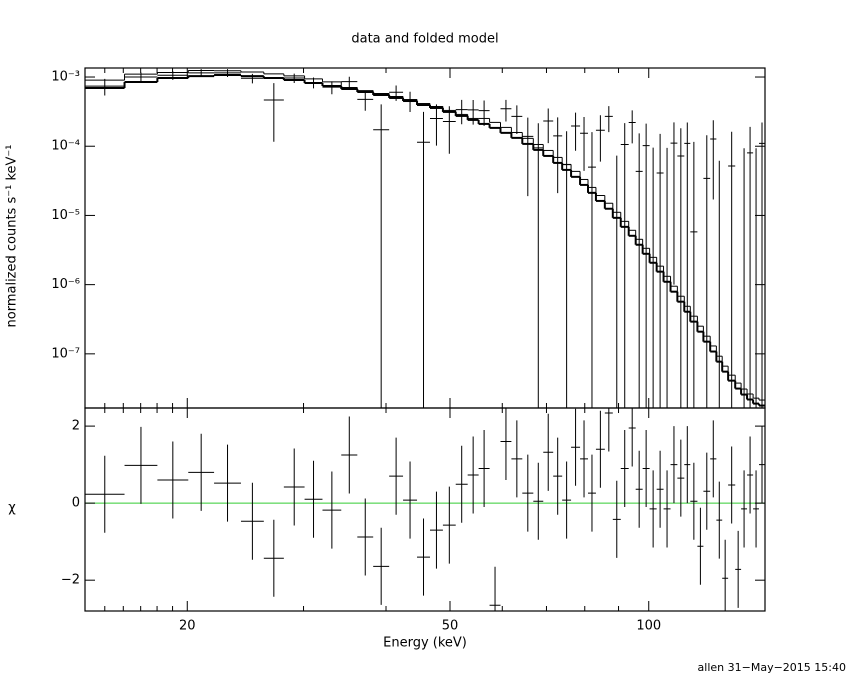 The height and width of the screenshot is (680, 850). What do you see at coordinates (450, 626) in the screenshot?
I see `x-tick-label: 50` at bounding box center [450, 626].